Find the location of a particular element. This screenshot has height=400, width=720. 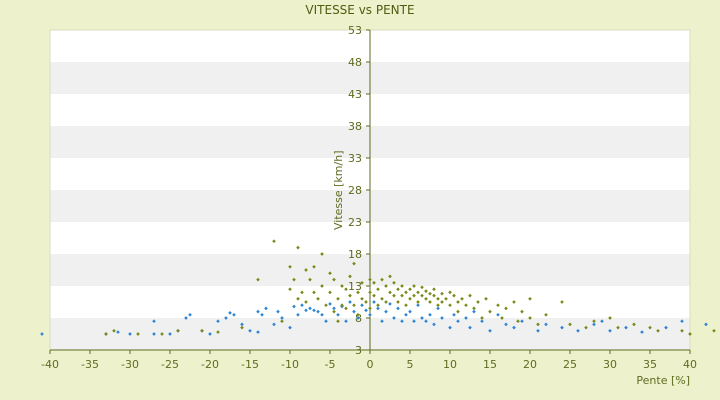

chart-title: VITESSE vs PENTE is located at coordinates (359, 10).